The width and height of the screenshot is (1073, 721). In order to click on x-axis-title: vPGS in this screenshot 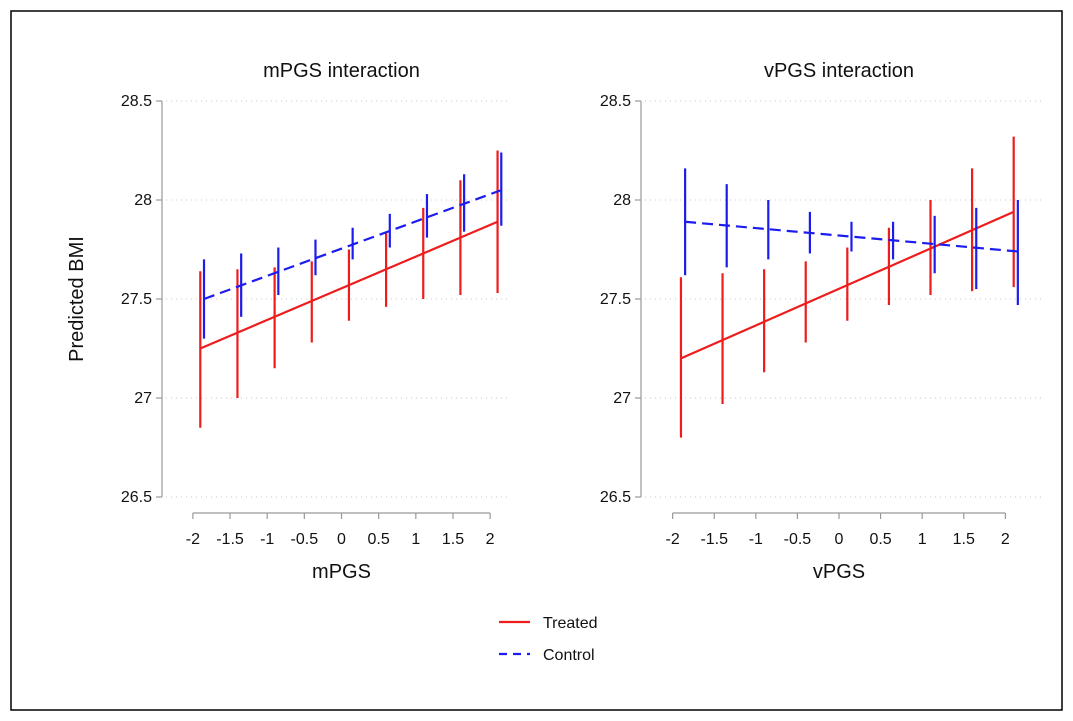, I will do `click(839, 572)`.